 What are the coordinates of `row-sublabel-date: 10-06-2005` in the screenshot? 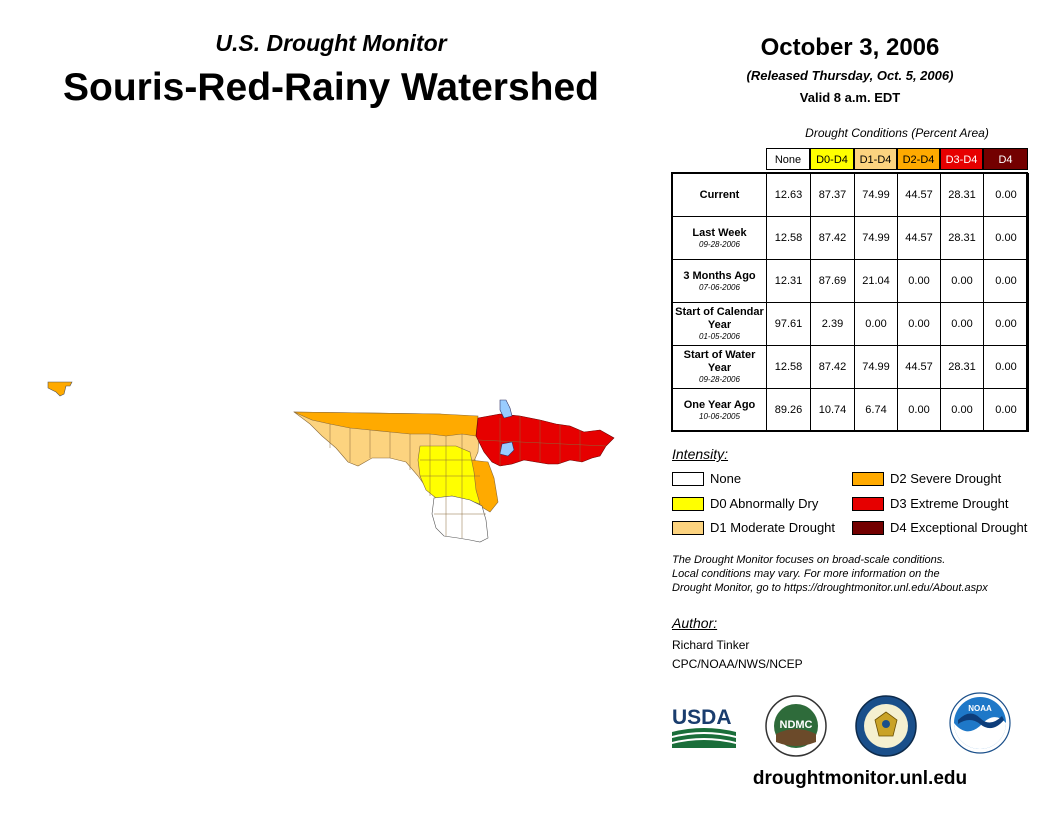 It's located at (719, 416).